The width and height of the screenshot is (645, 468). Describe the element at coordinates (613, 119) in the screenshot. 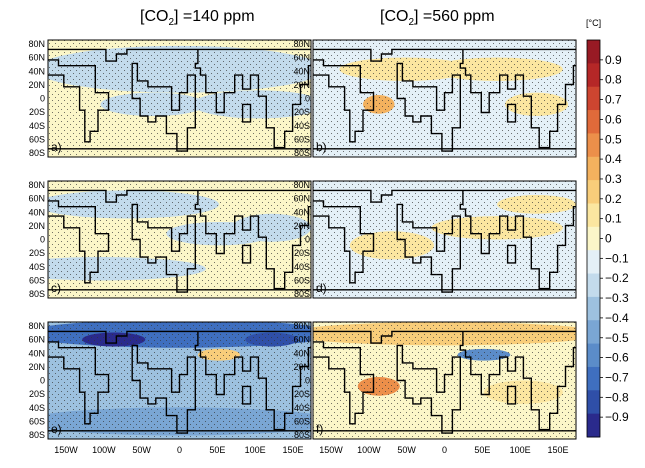

I see `colorbar-tick-label: 0.6` at that location.